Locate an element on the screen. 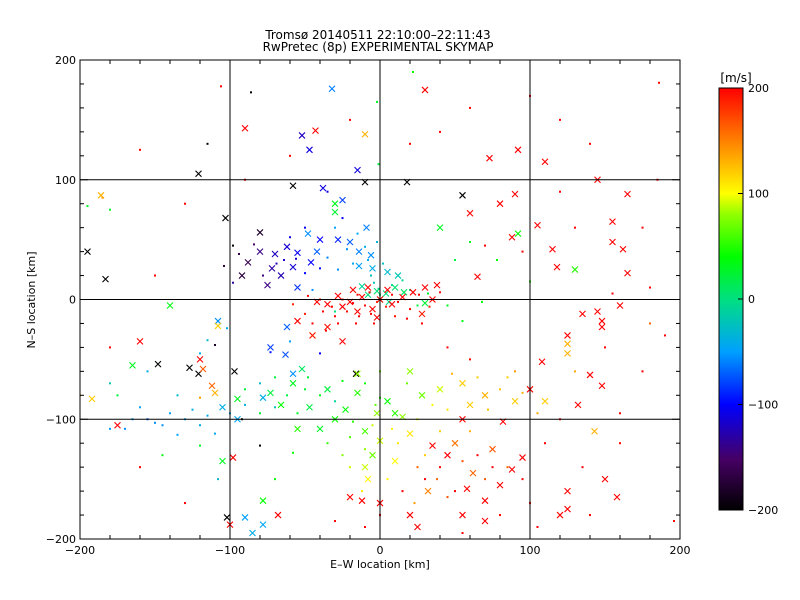  y-tick-label: −200 is located at coordinates (61, 539).